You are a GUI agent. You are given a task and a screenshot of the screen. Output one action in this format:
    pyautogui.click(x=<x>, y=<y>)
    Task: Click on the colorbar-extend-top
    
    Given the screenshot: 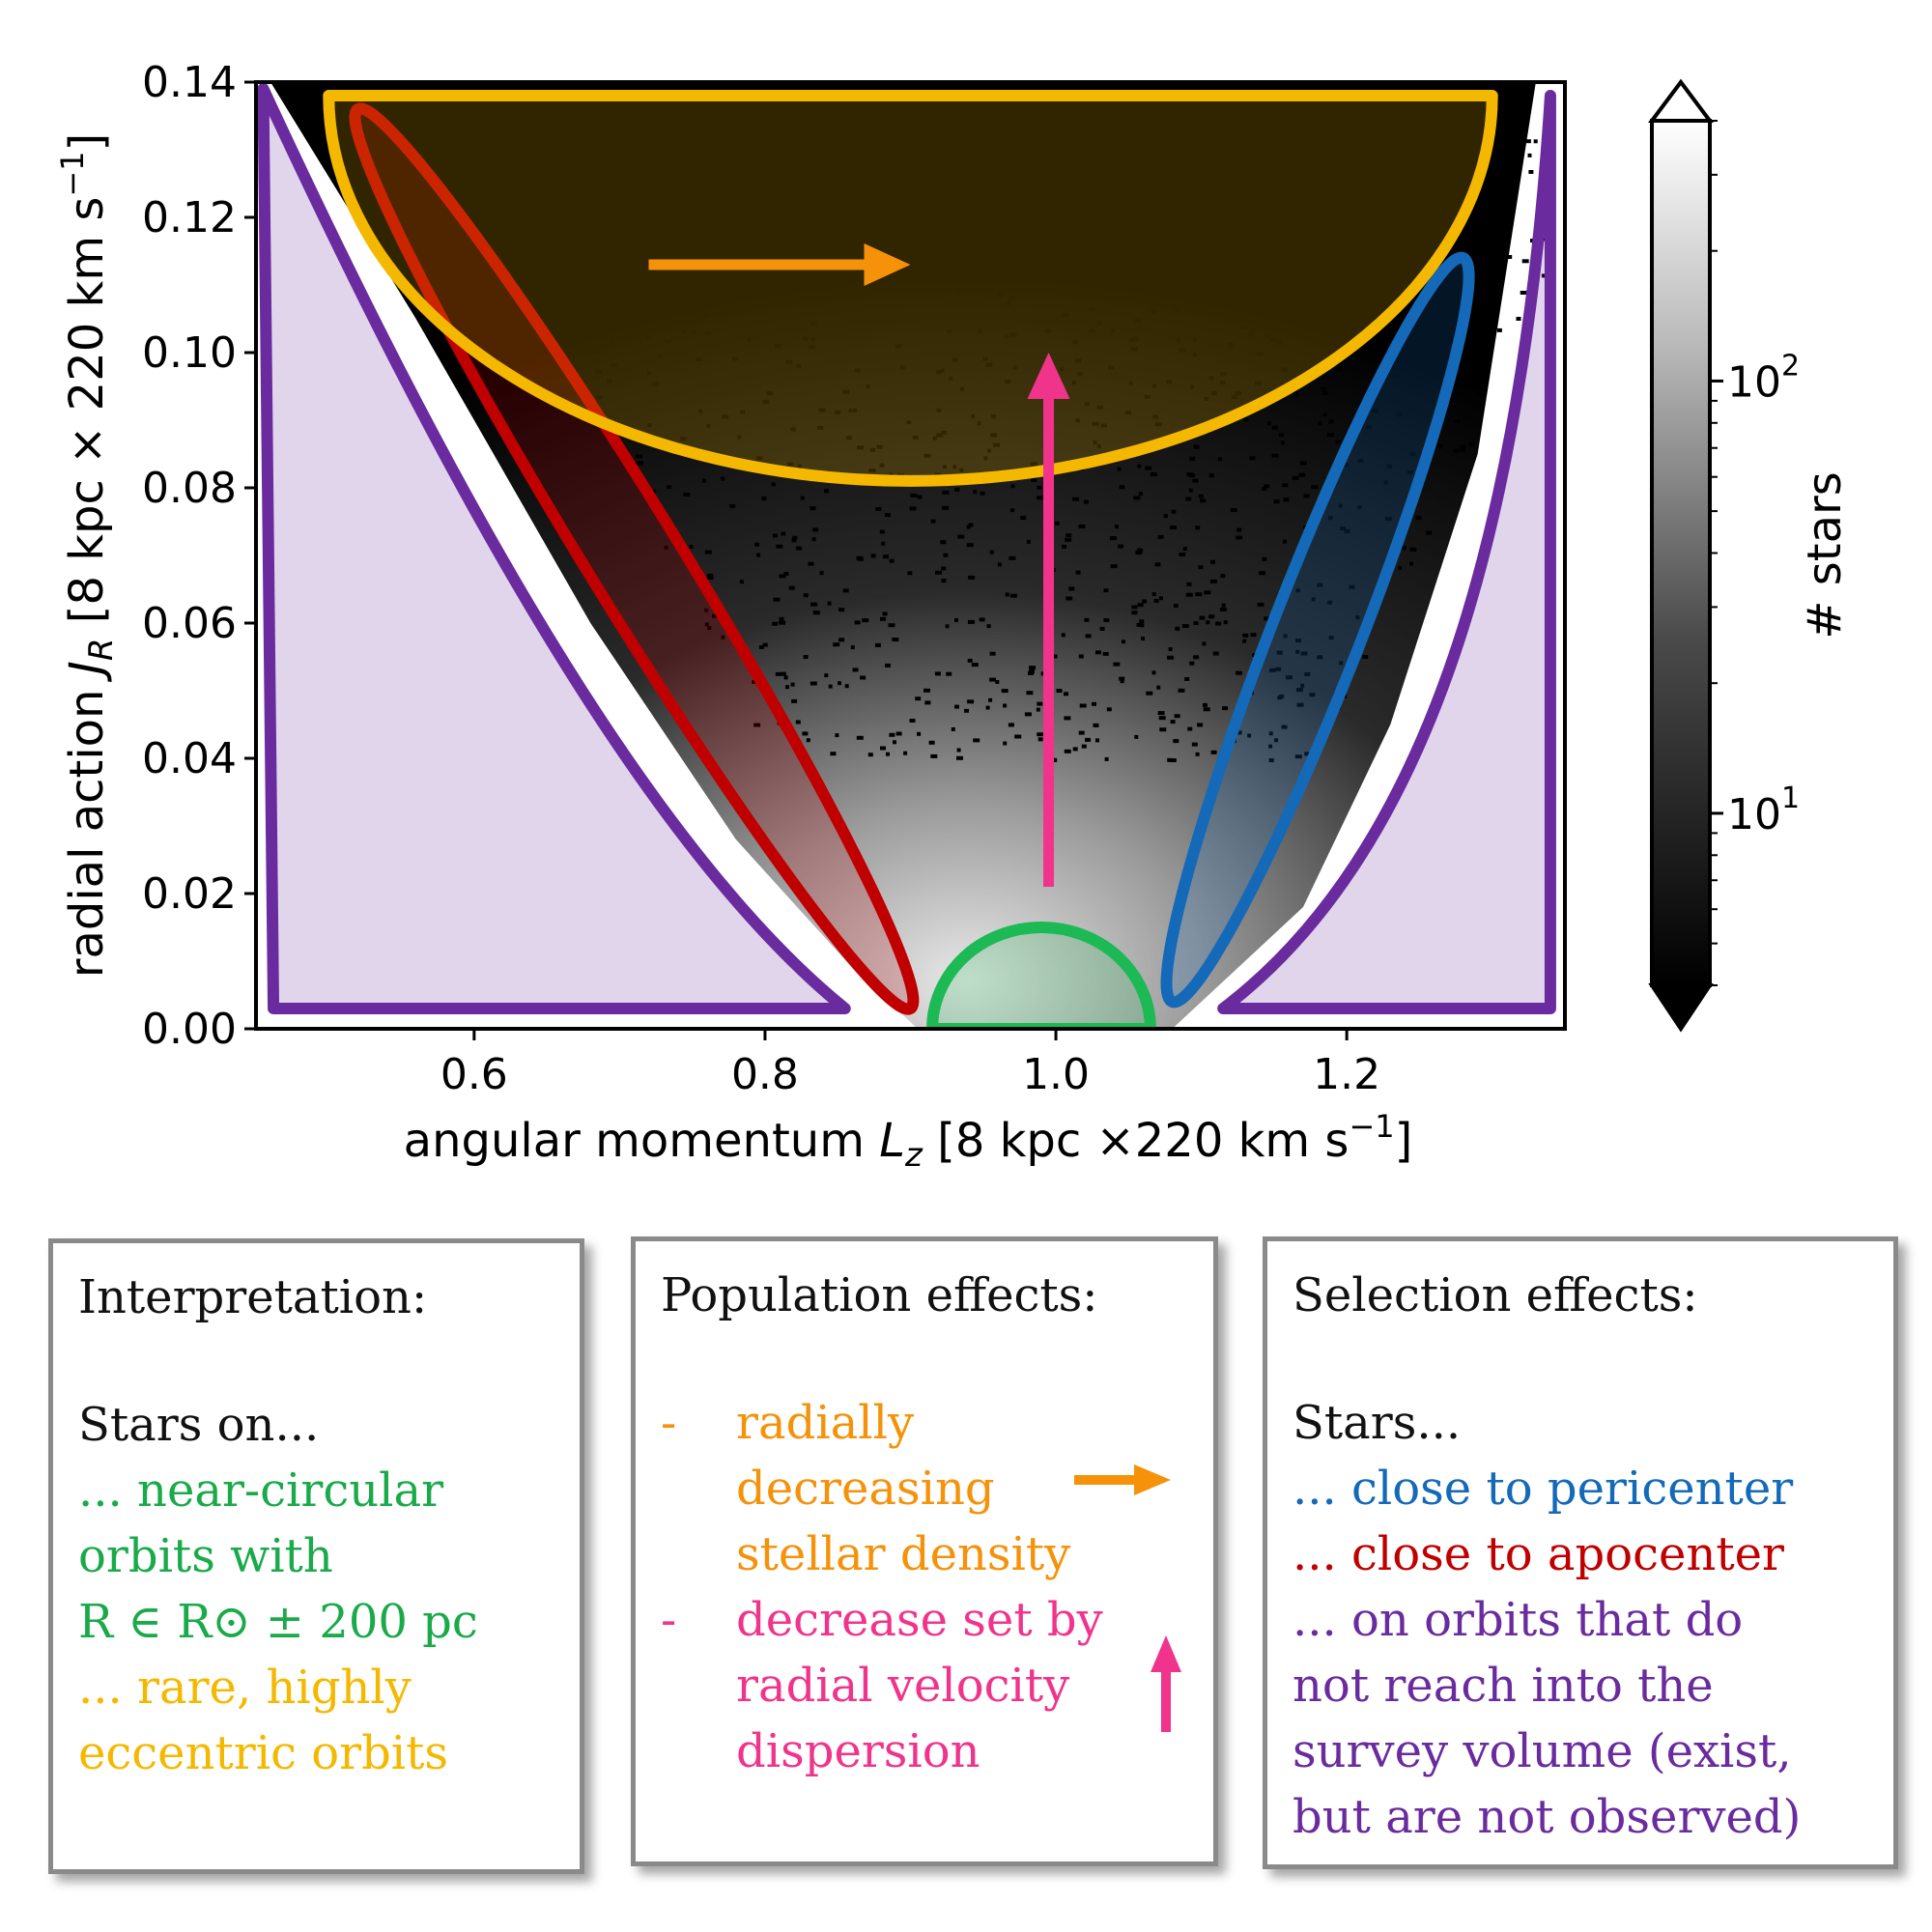 What is the action you would take?
    pyautogui.click(x=1681, y=100)
    